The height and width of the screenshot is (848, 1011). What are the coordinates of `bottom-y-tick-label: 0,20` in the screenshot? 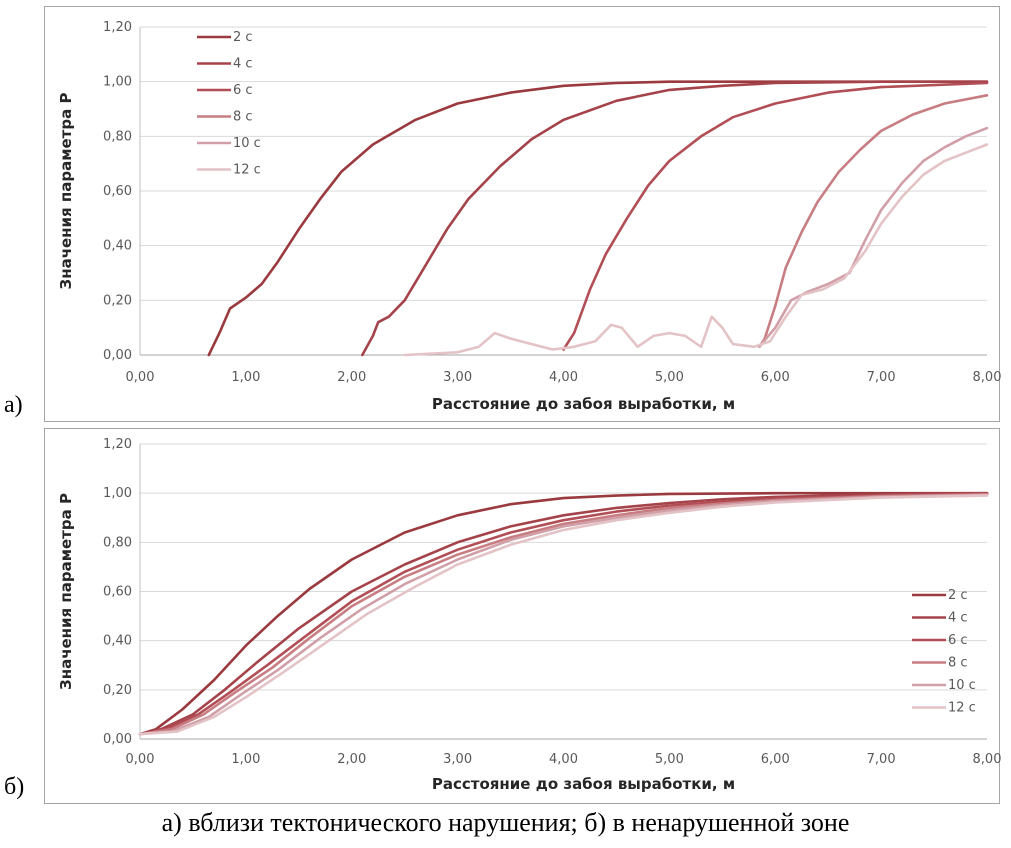 It's located at (117, 690).